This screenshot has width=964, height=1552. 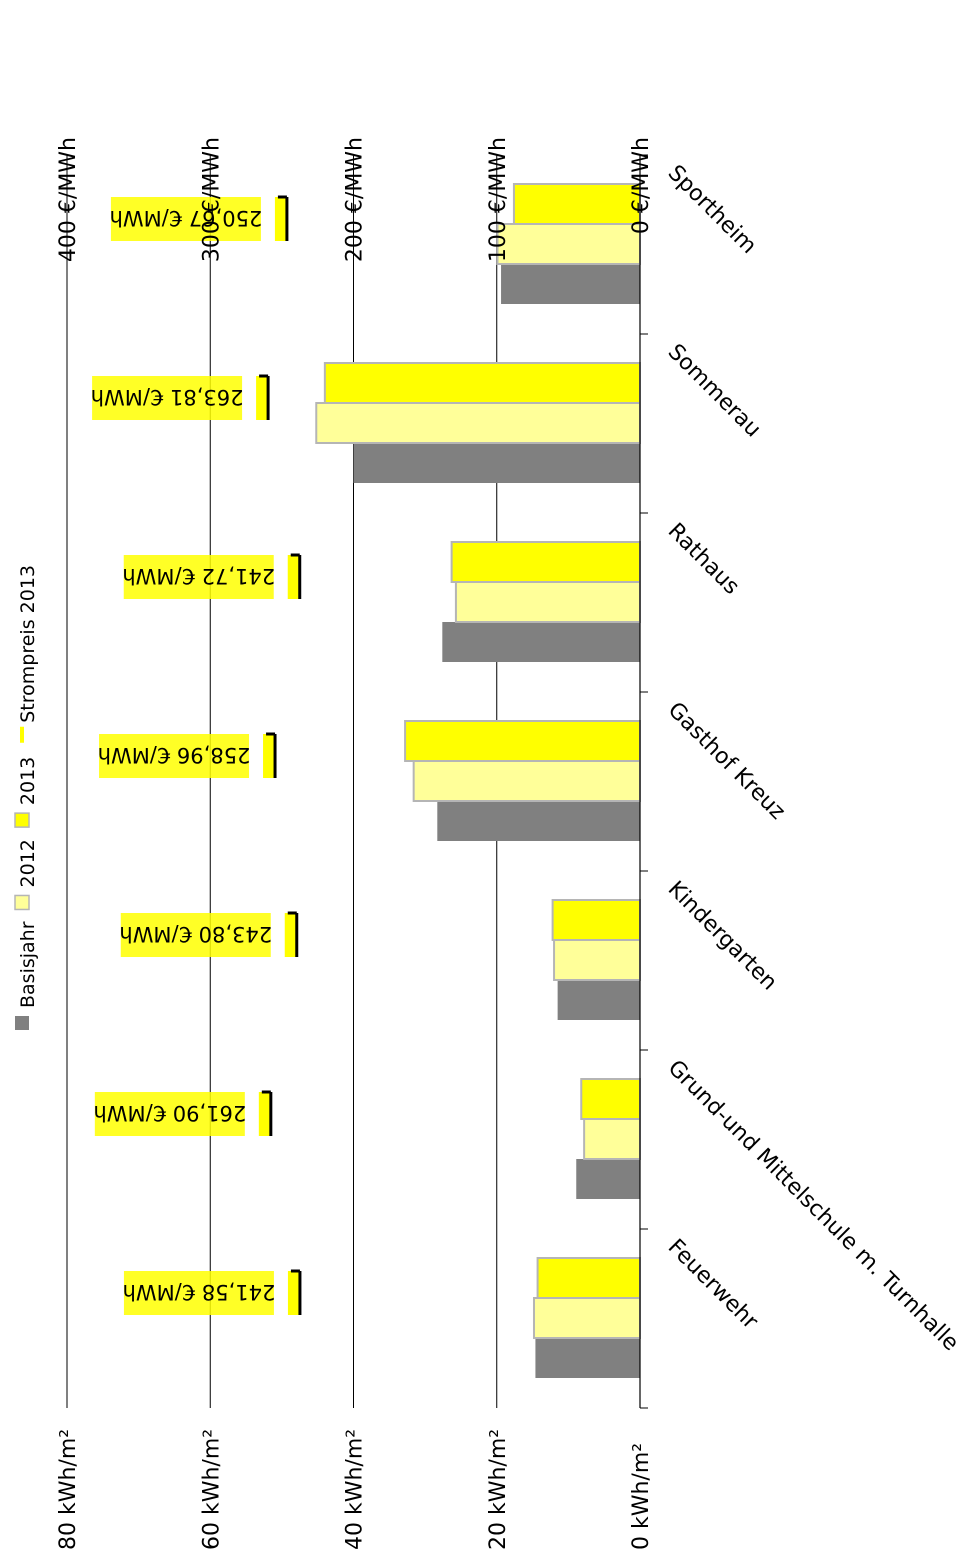 What do you see at coordinates (712, 210) in the screenshot?
I see `category-label: Sportheim` at bounding box center [712, 210].